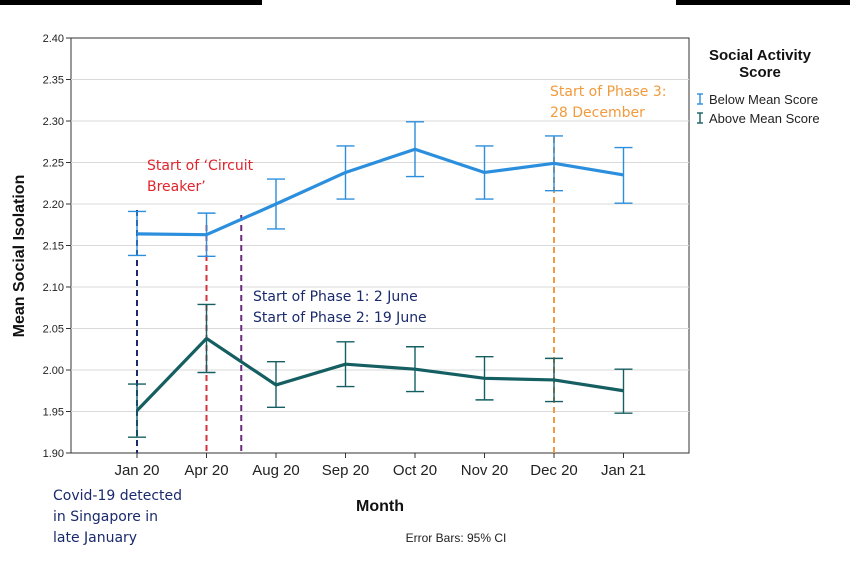 Image resolution: width=850 pixels, height=575 pixels. What do you see at coordinates (53, 247) in the screenshot?
I see `y-tick-label: 2.15` at bounding box center [53, 247].